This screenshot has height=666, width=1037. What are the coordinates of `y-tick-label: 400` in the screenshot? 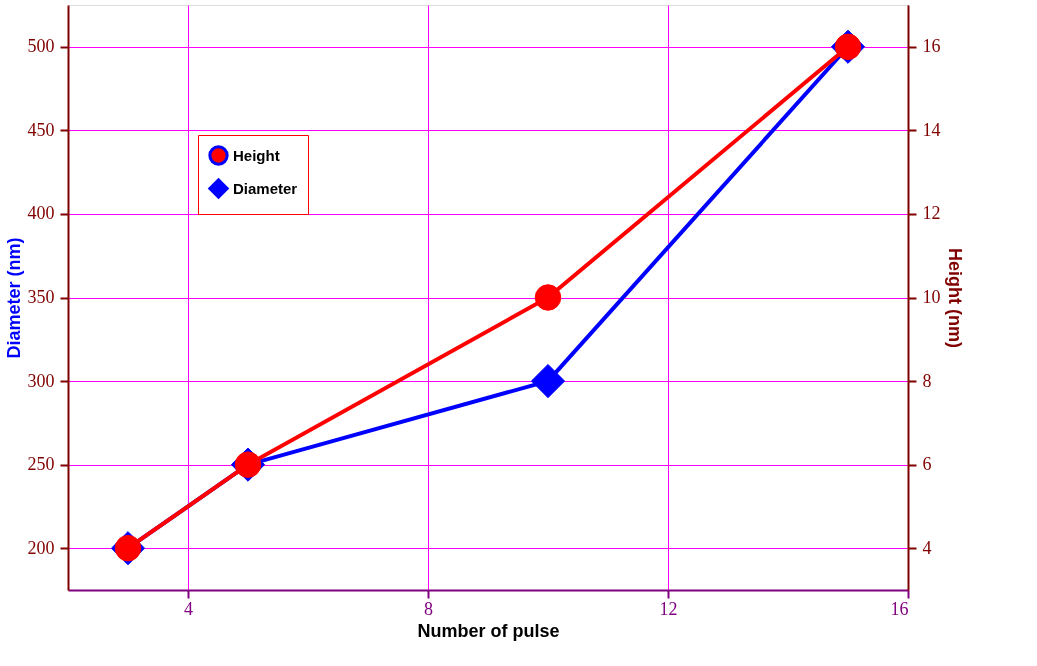 It's located at (41, 213).